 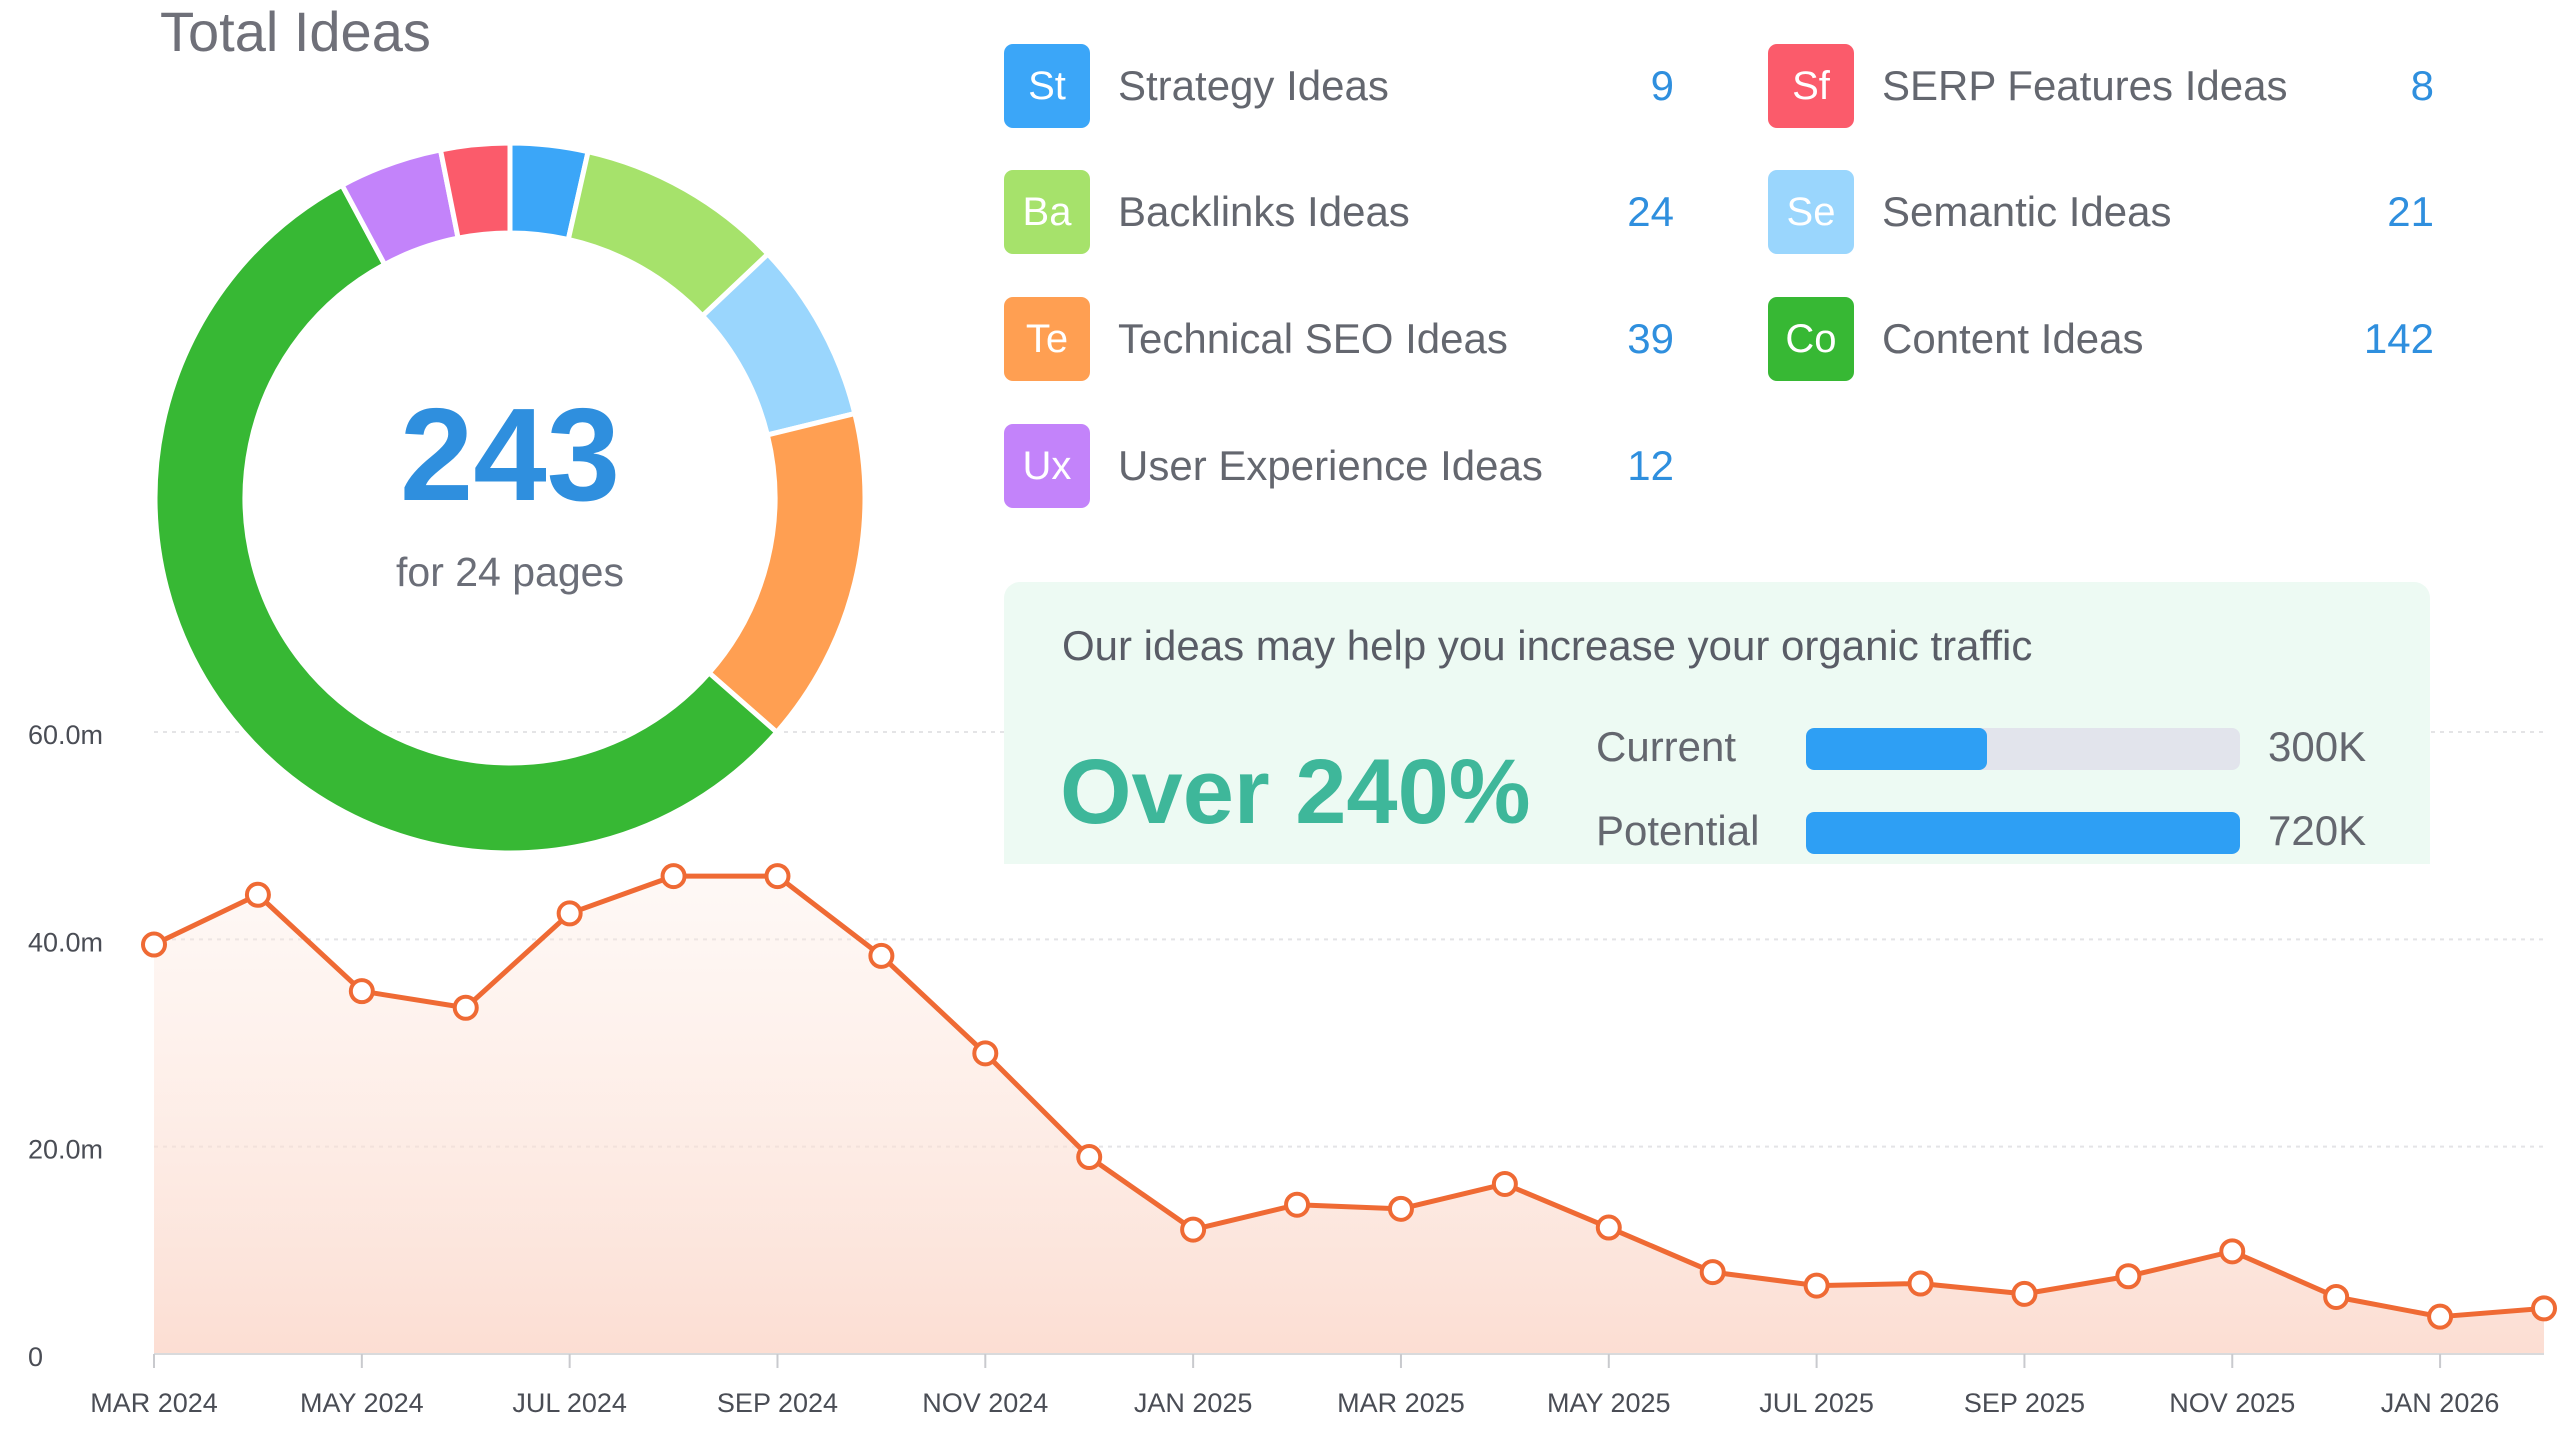 I want to click on y-tick-label: 40.0m, so click(x=65, y=942).